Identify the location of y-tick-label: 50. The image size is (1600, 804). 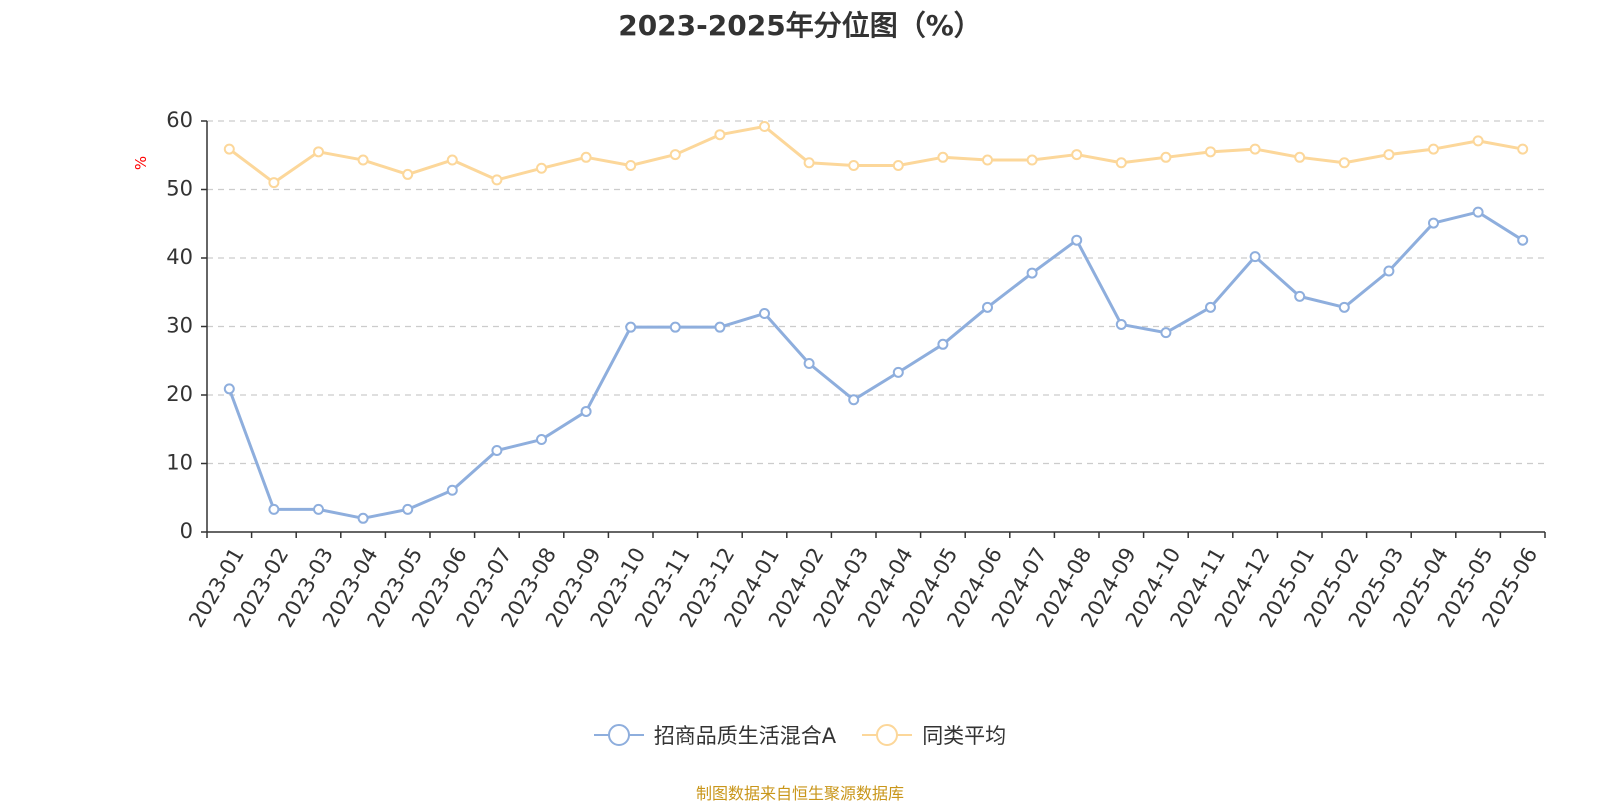
(179, 189).